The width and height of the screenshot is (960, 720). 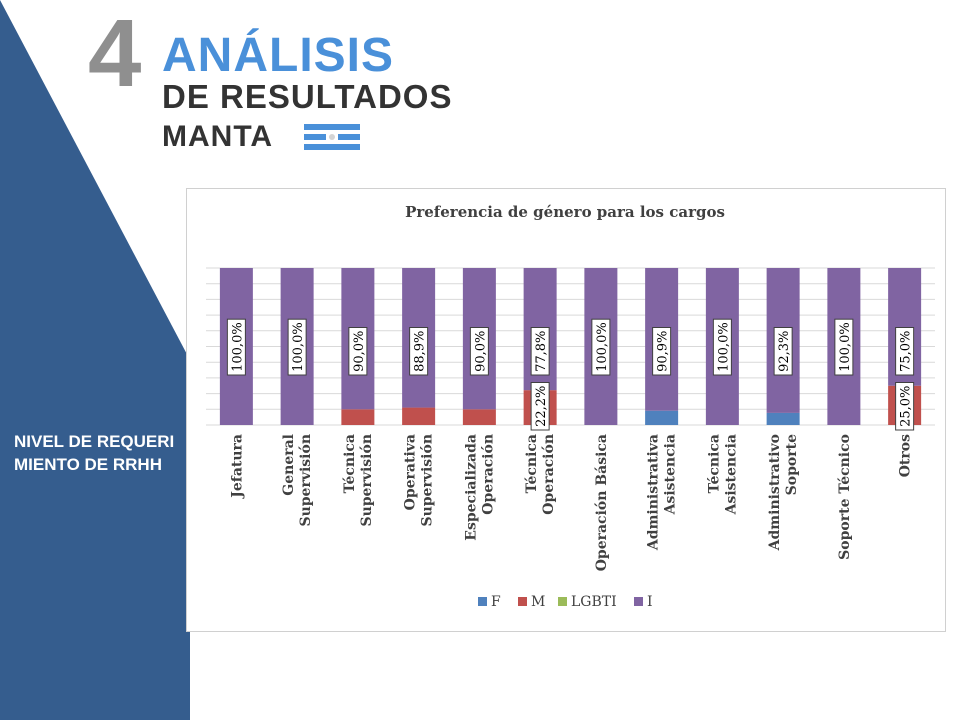 I want to click on data-label: 92,3%, so click(x=783, y=351).